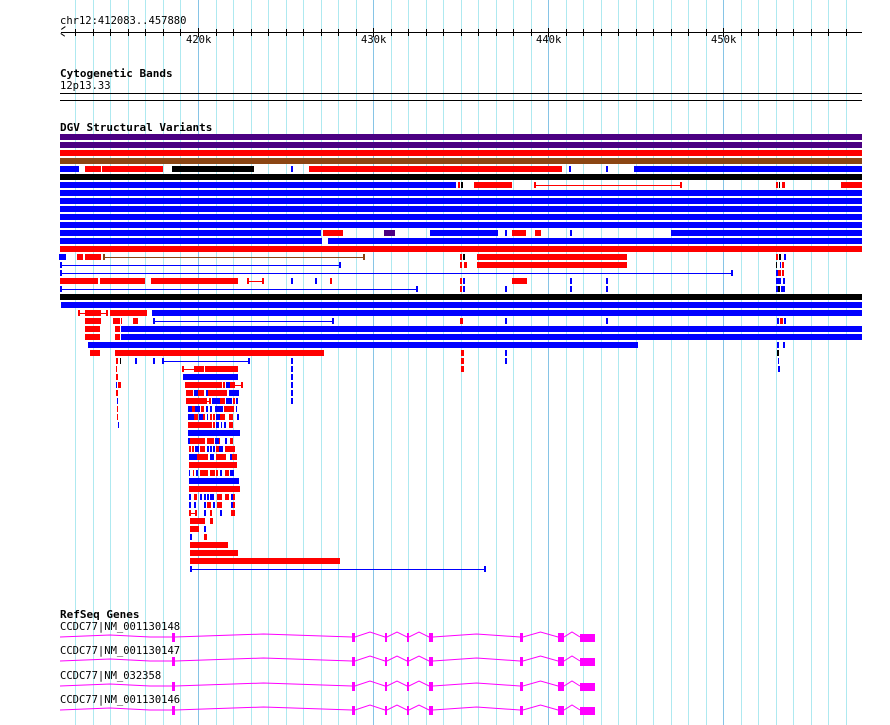 This screenshot has height=725, width=890. I want to click on gene-label: CCDC77|NM_001130147, so click(120, 651).